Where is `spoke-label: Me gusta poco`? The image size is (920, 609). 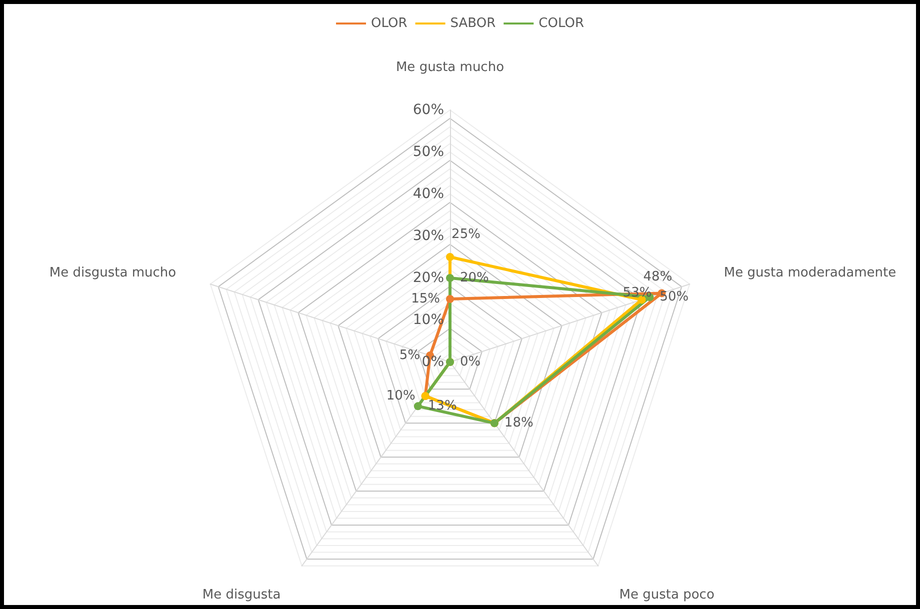 spoke-label: Me gusta poco is located at coordinates (666, 594).